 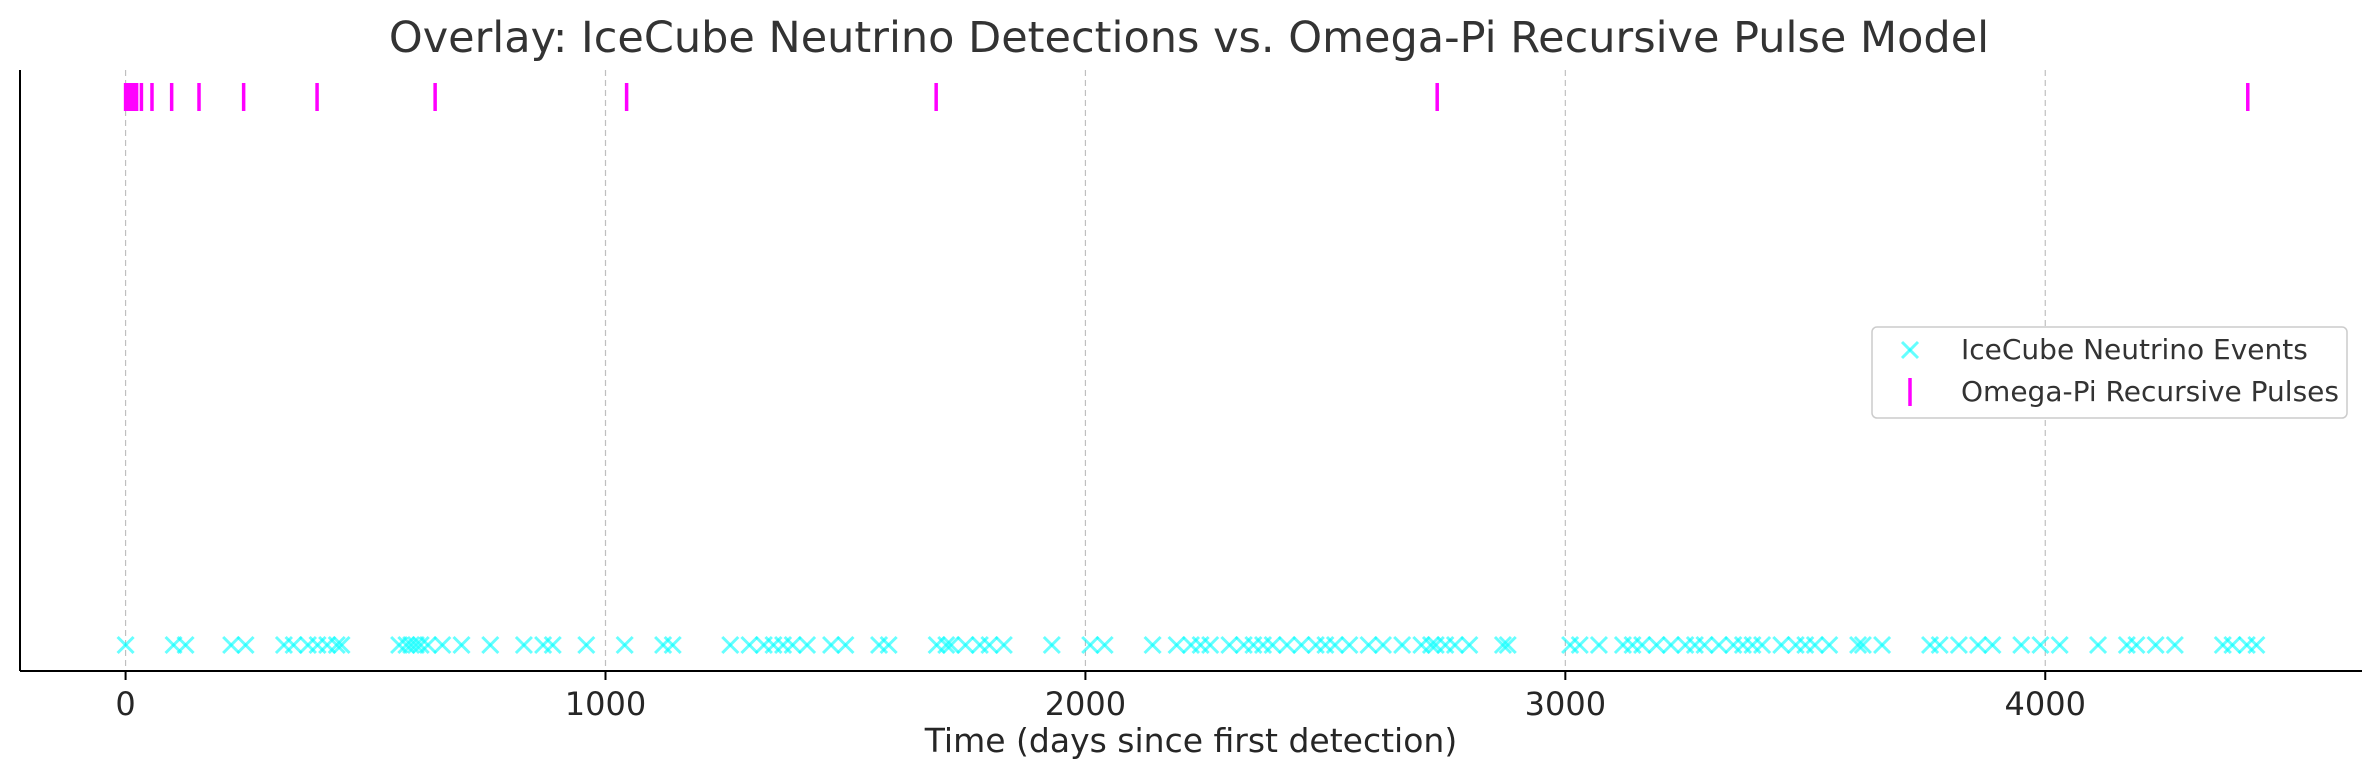 What do you see at coordinates (1186, 97) in the screenshot?
I see `pulse-series` at bounding box center [1186, 97].